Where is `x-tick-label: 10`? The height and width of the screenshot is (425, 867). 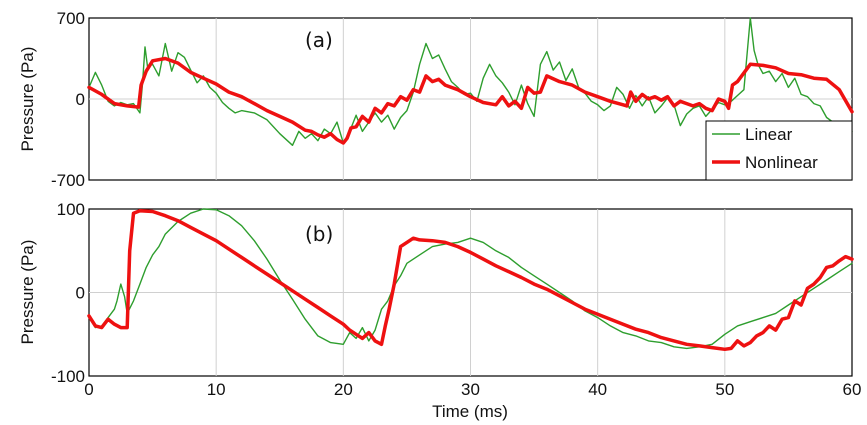
x-tick-label: 10 is located at coordinates (216, 389).